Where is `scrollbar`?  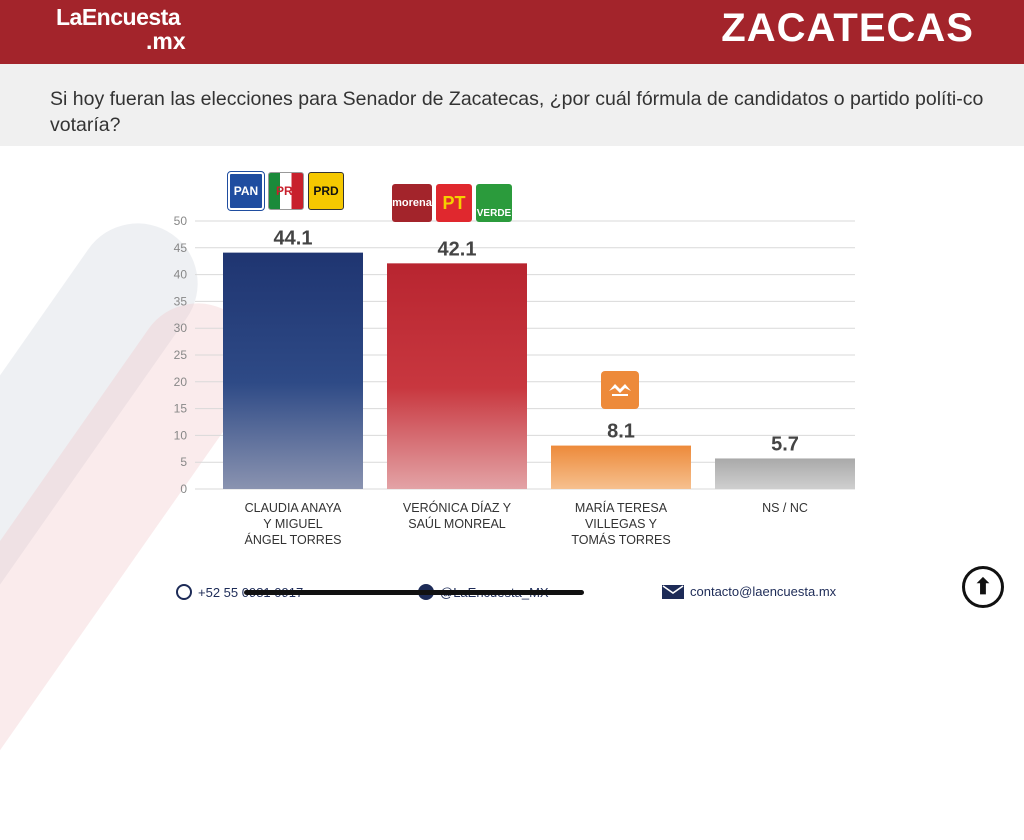 scrollbar is located at coordinates (414, 592).